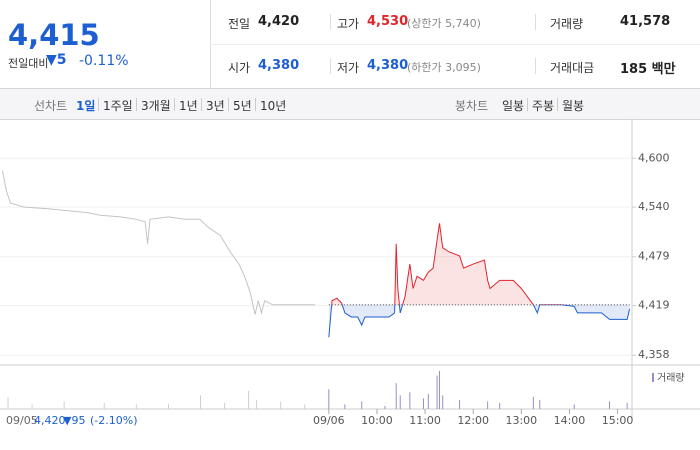  Describe the element at coordinates (50, 420) in the screenshot. I see `status-price: 4,420` at that location.